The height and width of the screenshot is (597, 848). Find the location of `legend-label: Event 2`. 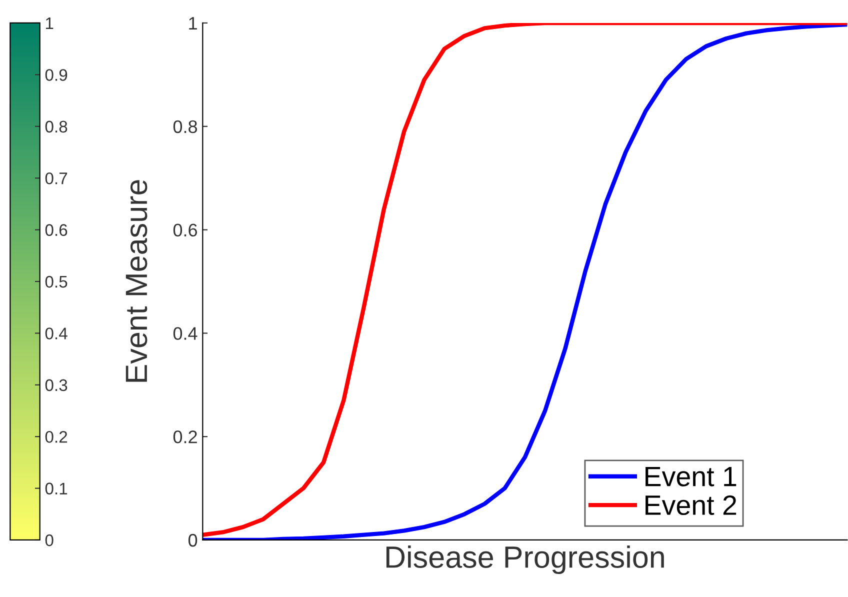

legend-label: Event 2 is located at coordinates (691, 505).